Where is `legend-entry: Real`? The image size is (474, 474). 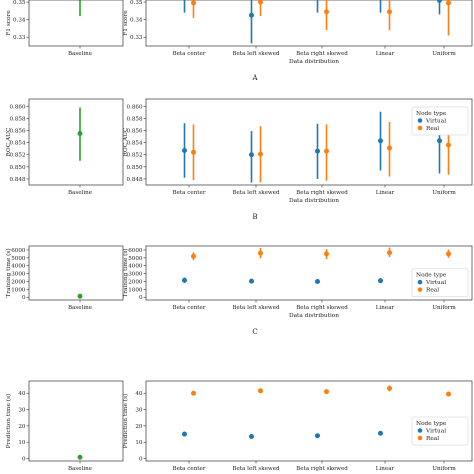 legend-entry: Real is located at coordinates (432, 291).